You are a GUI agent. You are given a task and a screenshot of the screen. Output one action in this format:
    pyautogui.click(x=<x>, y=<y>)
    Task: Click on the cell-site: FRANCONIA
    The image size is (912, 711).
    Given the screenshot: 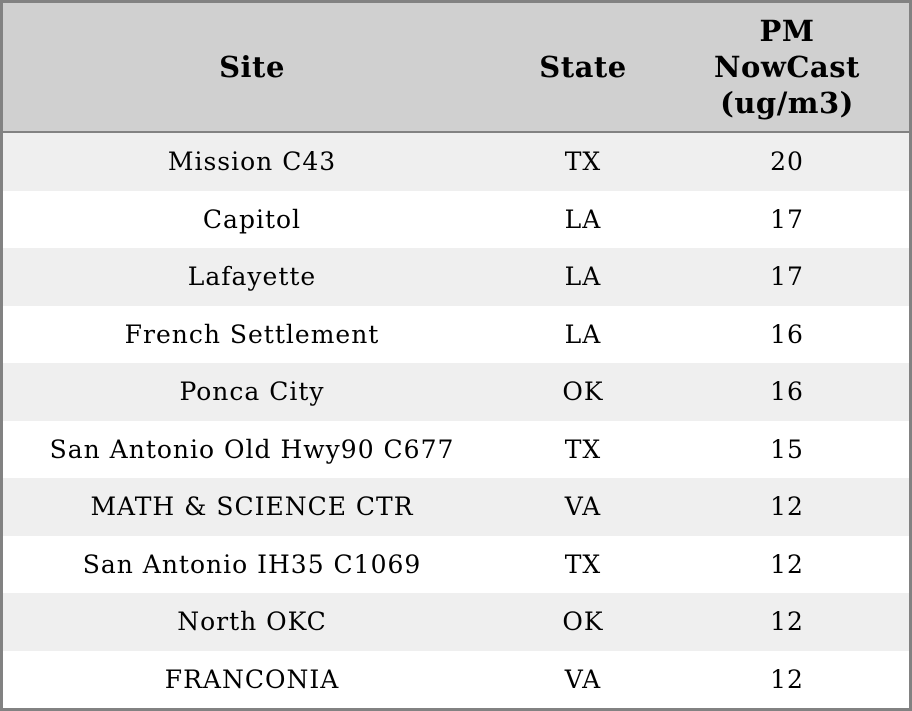 What is the action you would take?
    pyautogui.click(x=252, y=679)
    